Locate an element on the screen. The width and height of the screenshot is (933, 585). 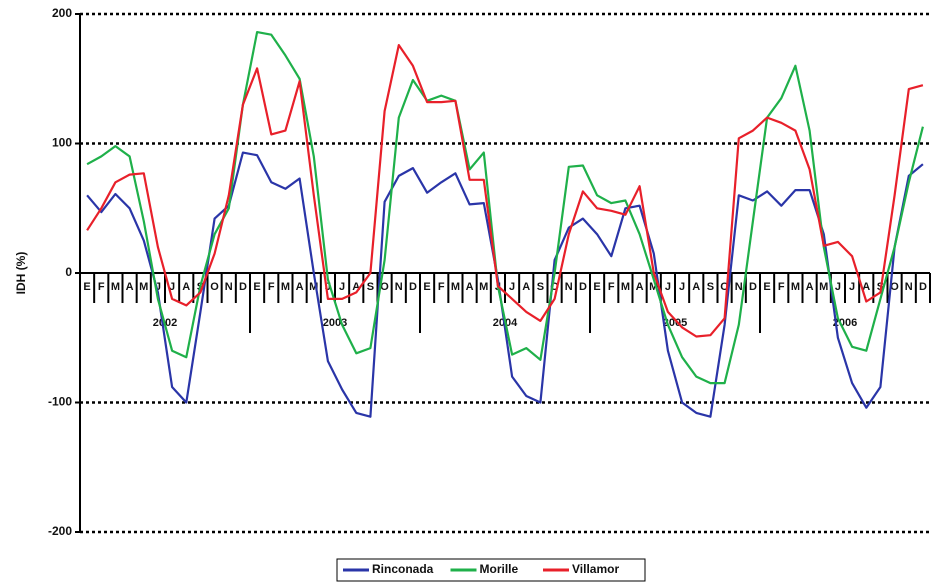
y-axis-label: IDH (%) is located at coordinates (21, 273).